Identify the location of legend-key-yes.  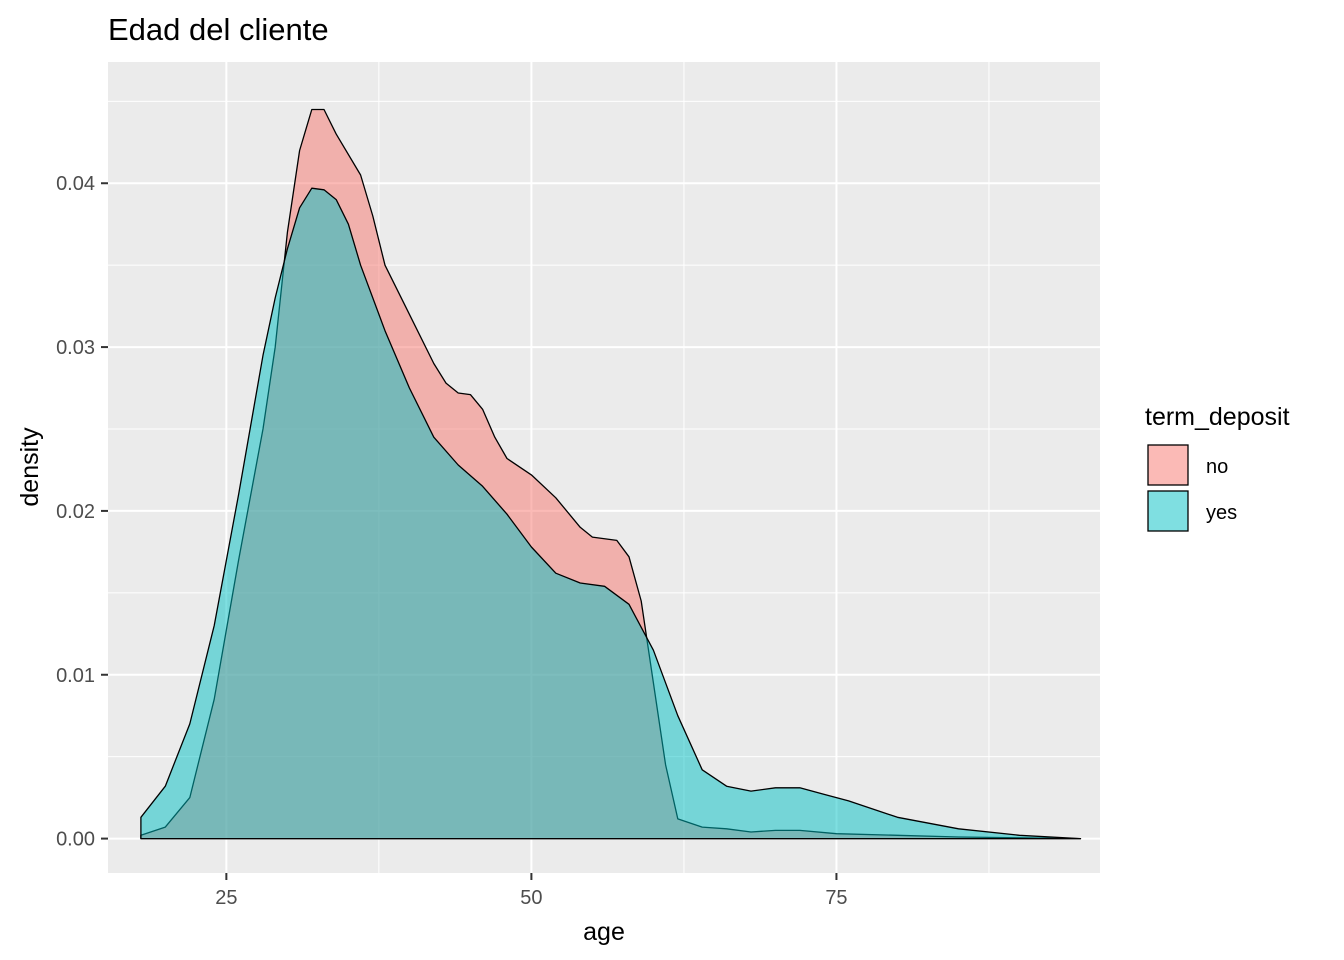
(1168, 511).